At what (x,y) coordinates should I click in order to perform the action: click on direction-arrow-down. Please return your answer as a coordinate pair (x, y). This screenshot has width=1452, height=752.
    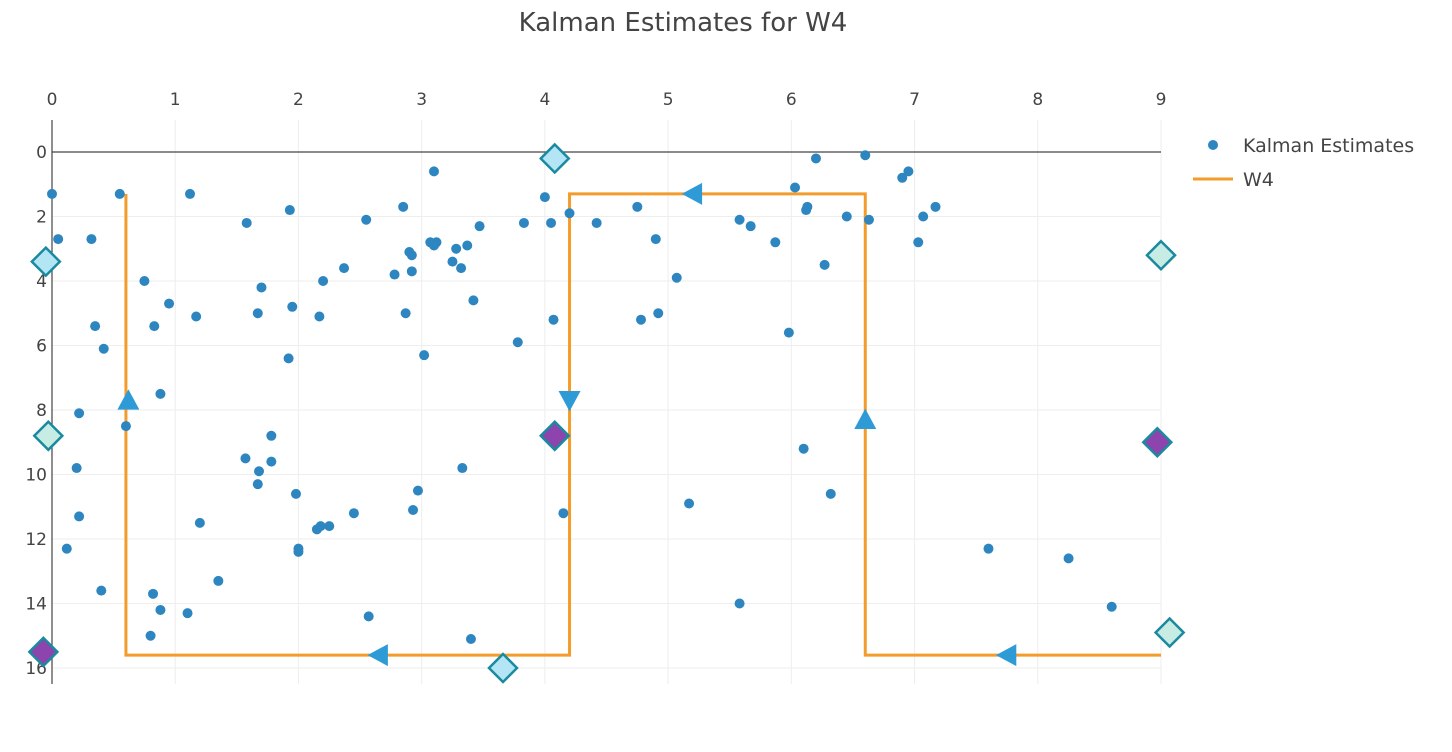
    Looking at the image, I should click on (569, 401).